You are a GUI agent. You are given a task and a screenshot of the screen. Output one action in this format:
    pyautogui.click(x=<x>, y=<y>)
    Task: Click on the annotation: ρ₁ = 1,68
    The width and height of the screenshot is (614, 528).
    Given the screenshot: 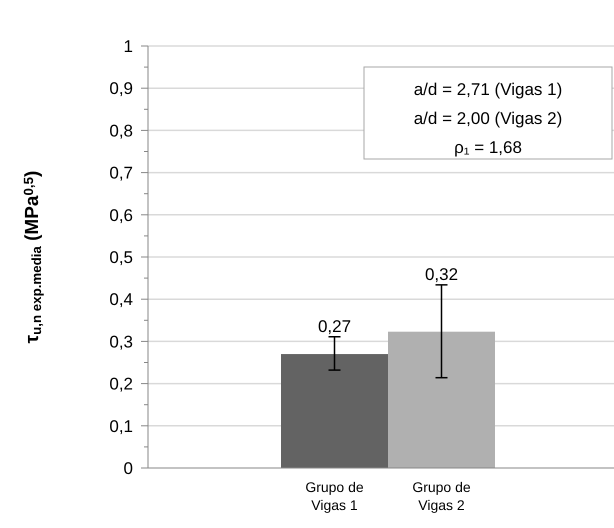 What is the action you would take?
    pyautogui.click(x=488, y=147)
    